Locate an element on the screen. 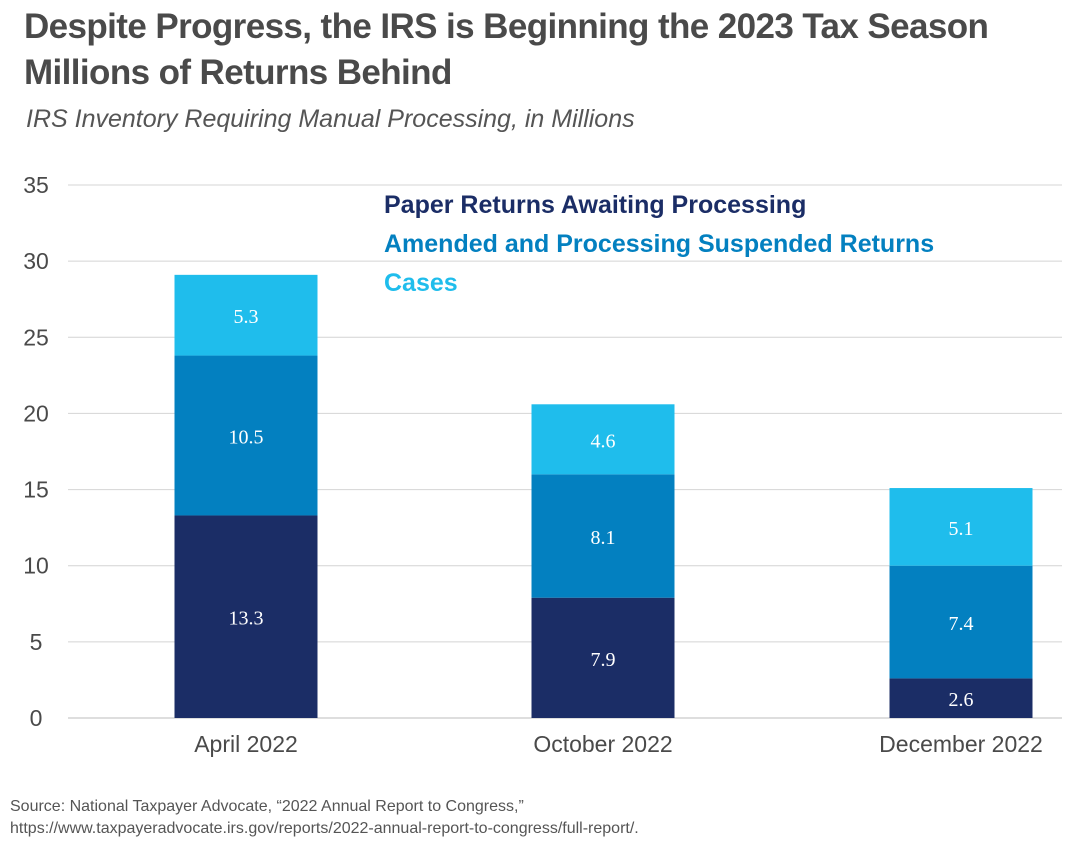 This screenshot has height=852, width=1065. bar-paper-october-2022 is located at coordinates (603, 657).